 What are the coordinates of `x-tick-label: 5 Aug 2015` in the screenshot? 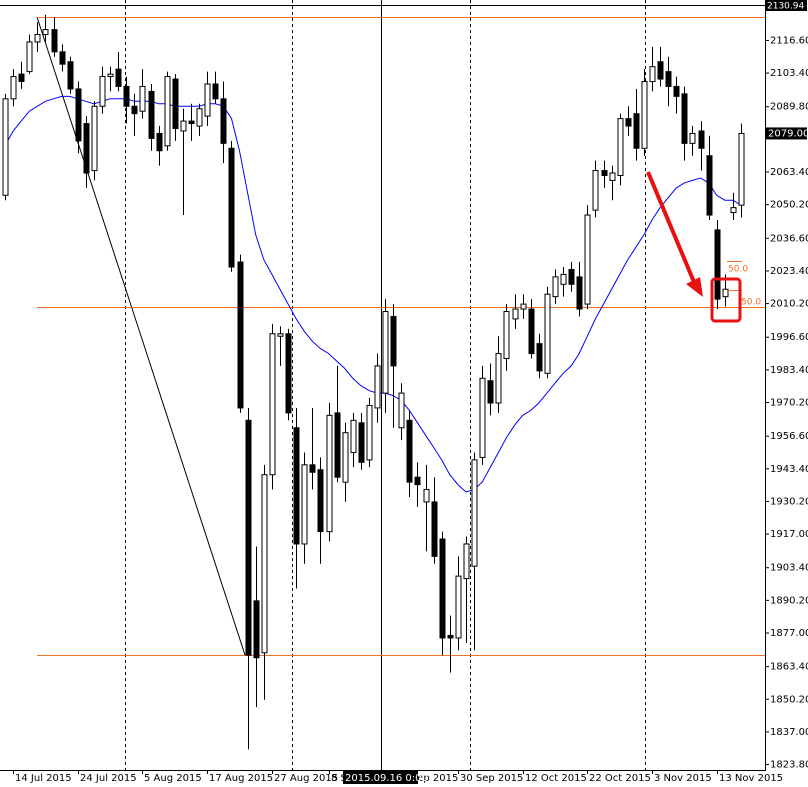 It's located at (173, 778).